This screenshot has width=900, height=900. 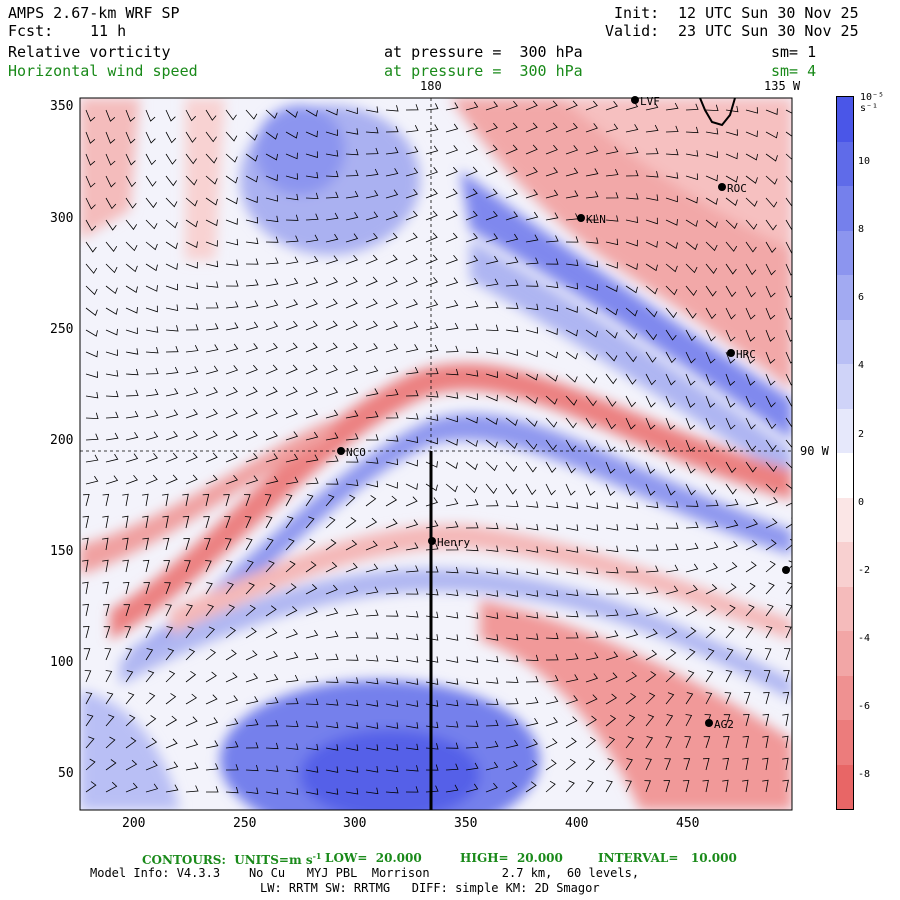 What do you see at coordinates (232, 859) in the screenshot?
I see `contours-units: CONTOURS: UNITS=m s-1` at bounding box center [232, 859].